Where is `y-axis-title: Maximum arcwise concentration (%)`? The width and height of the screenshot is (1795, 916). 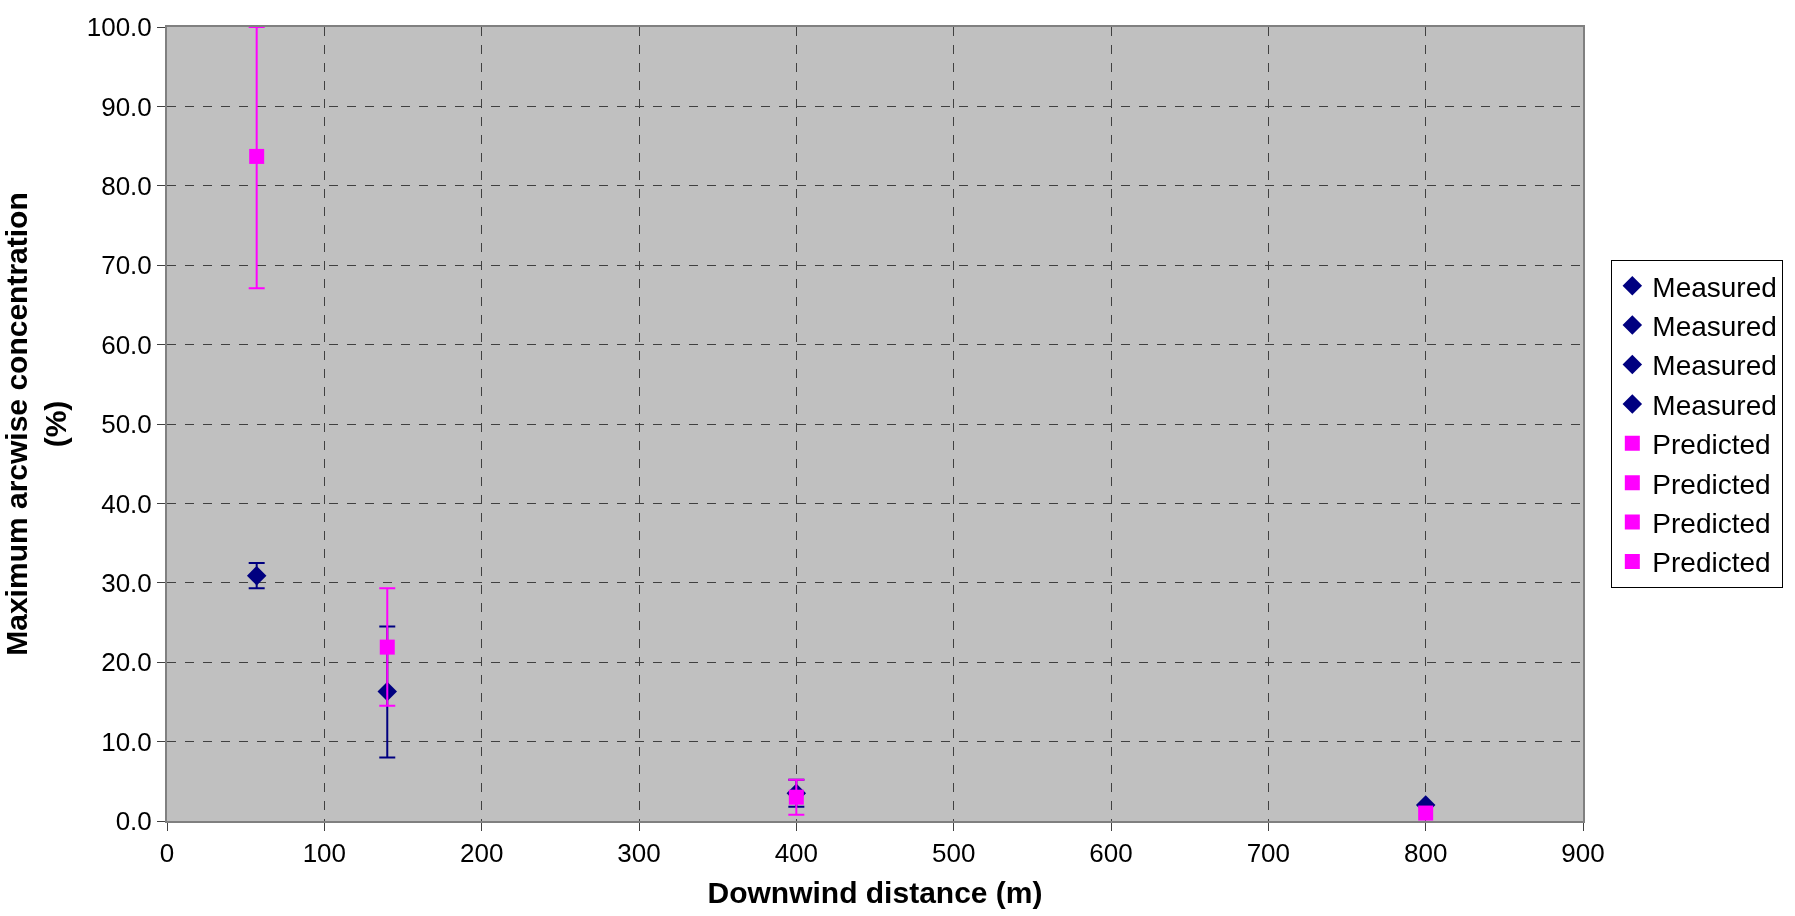
y-axis-title: Maximum arcwise concentration (%) is located at coordinates (36, 424).